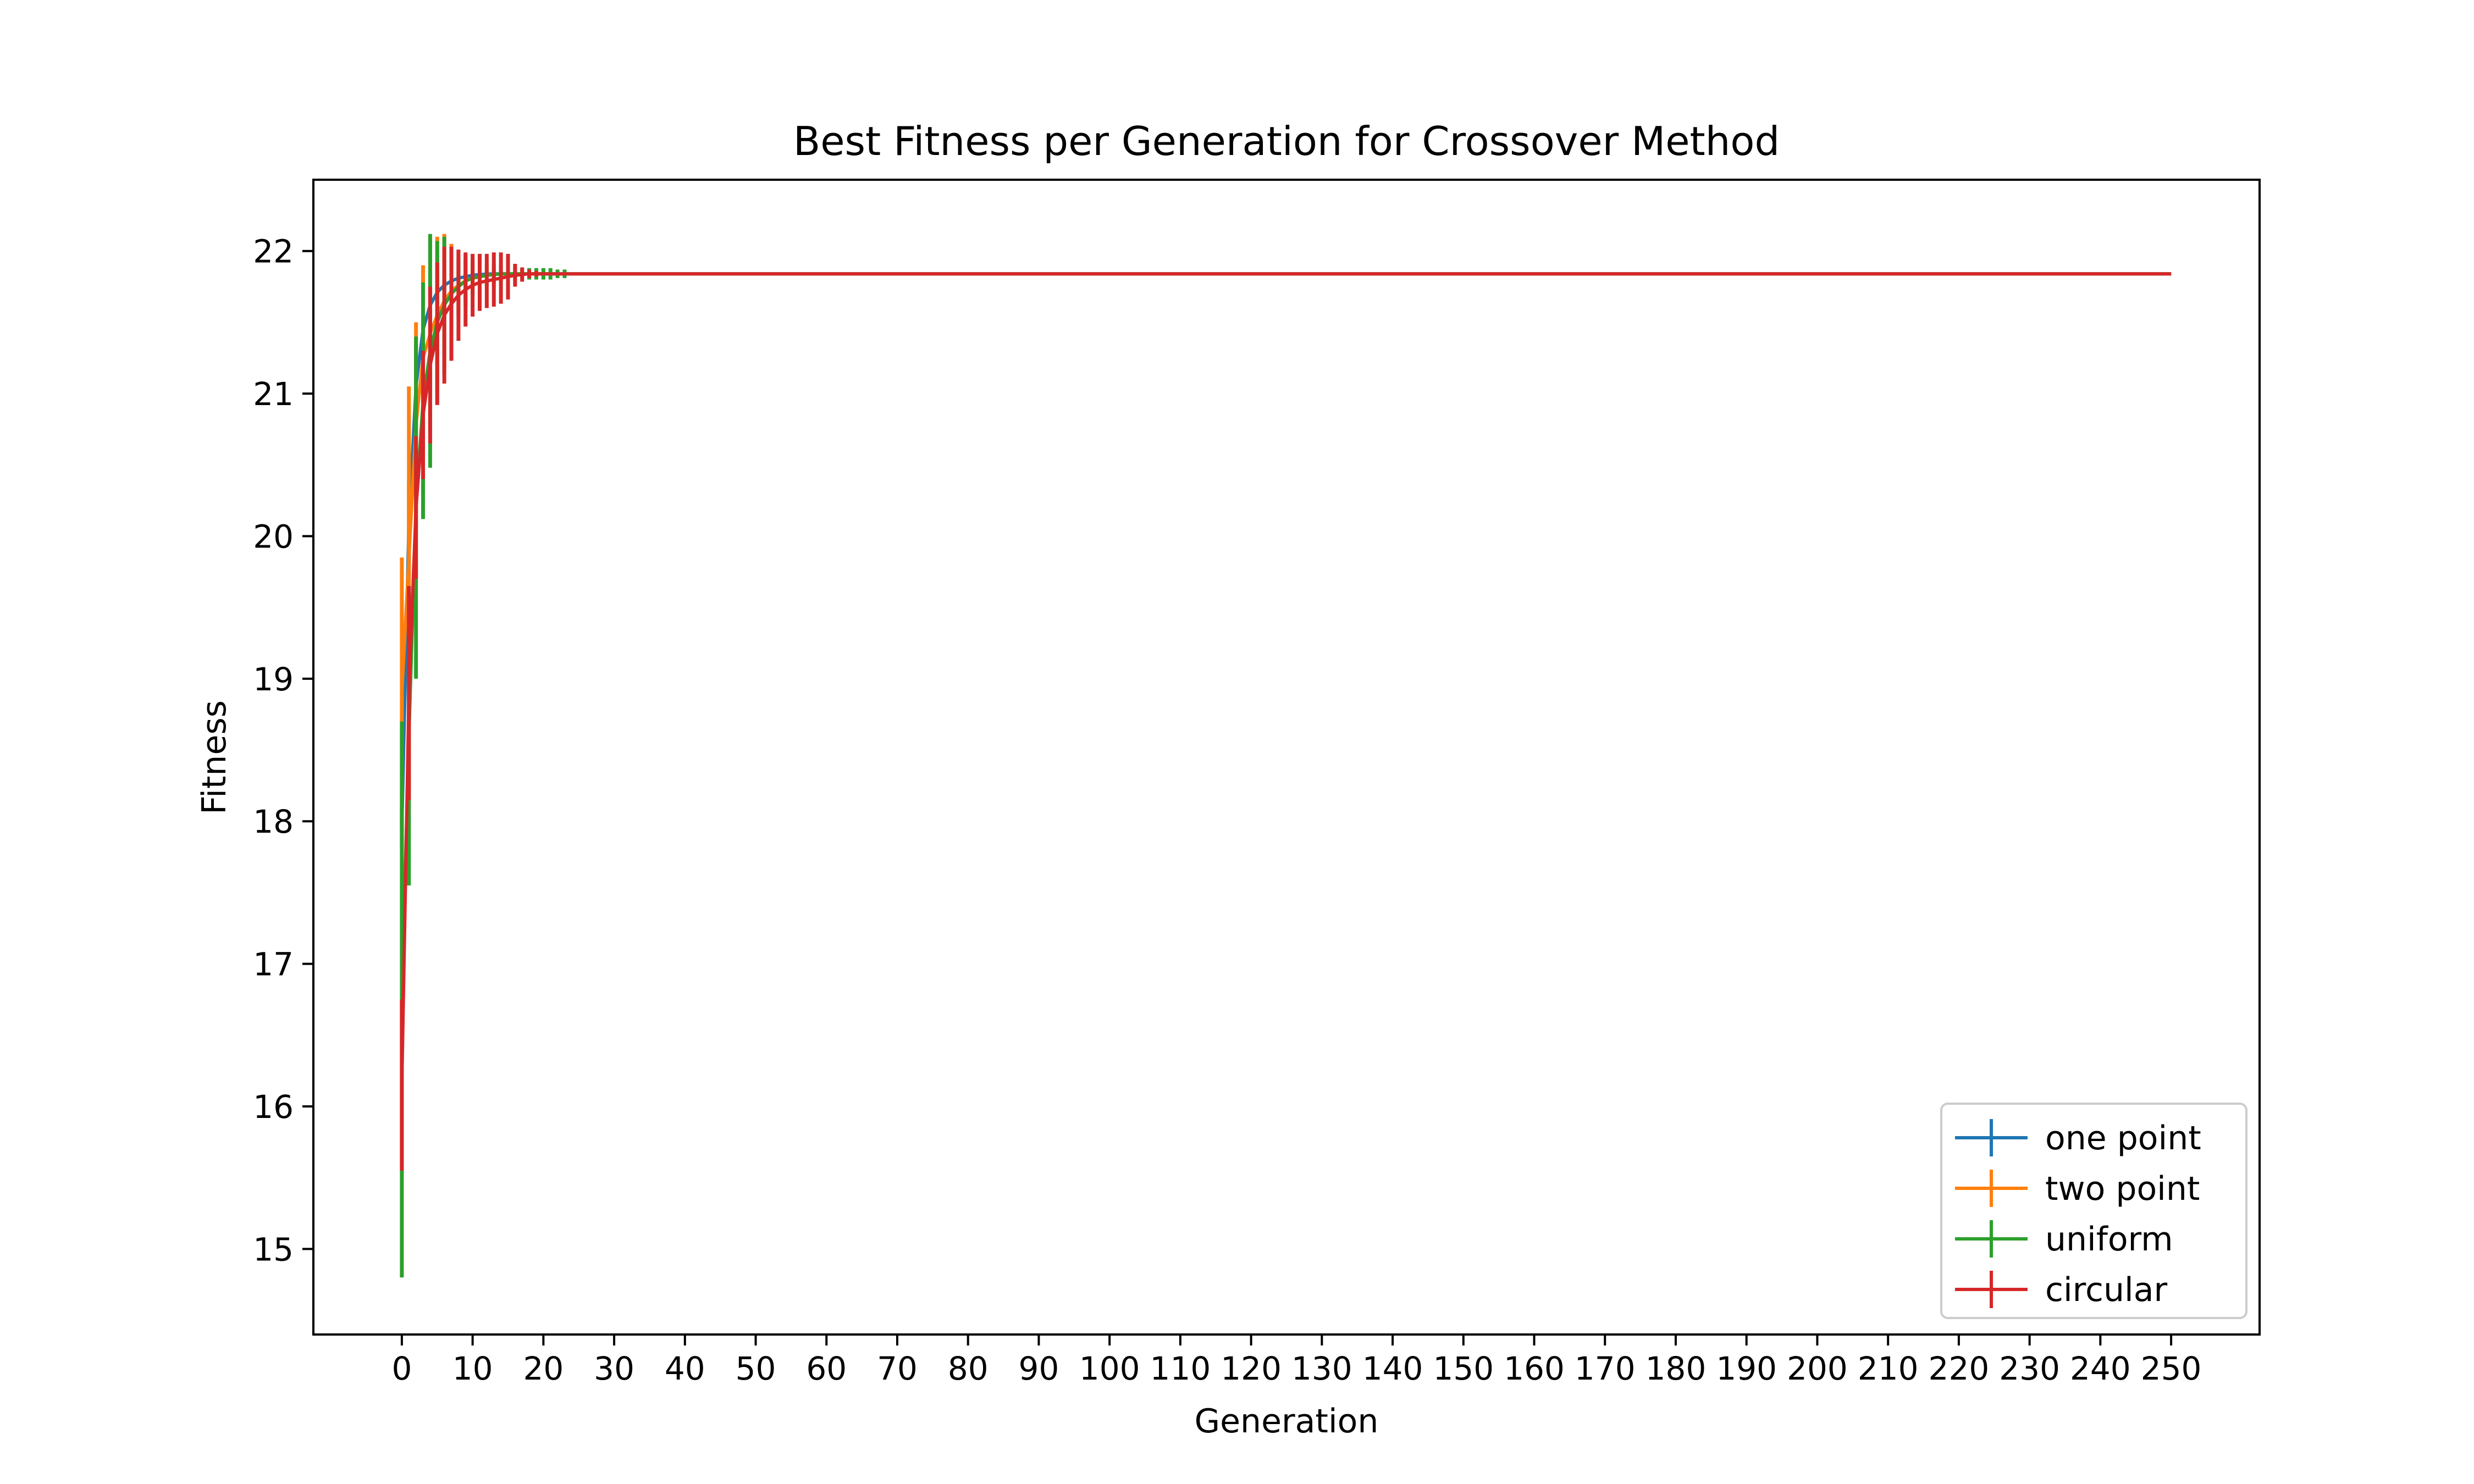 The image size is (2474, 1484). Describe the element at coordinates (544, 1368) in the screenshot. I see `x-tick-label: 20` at that location.